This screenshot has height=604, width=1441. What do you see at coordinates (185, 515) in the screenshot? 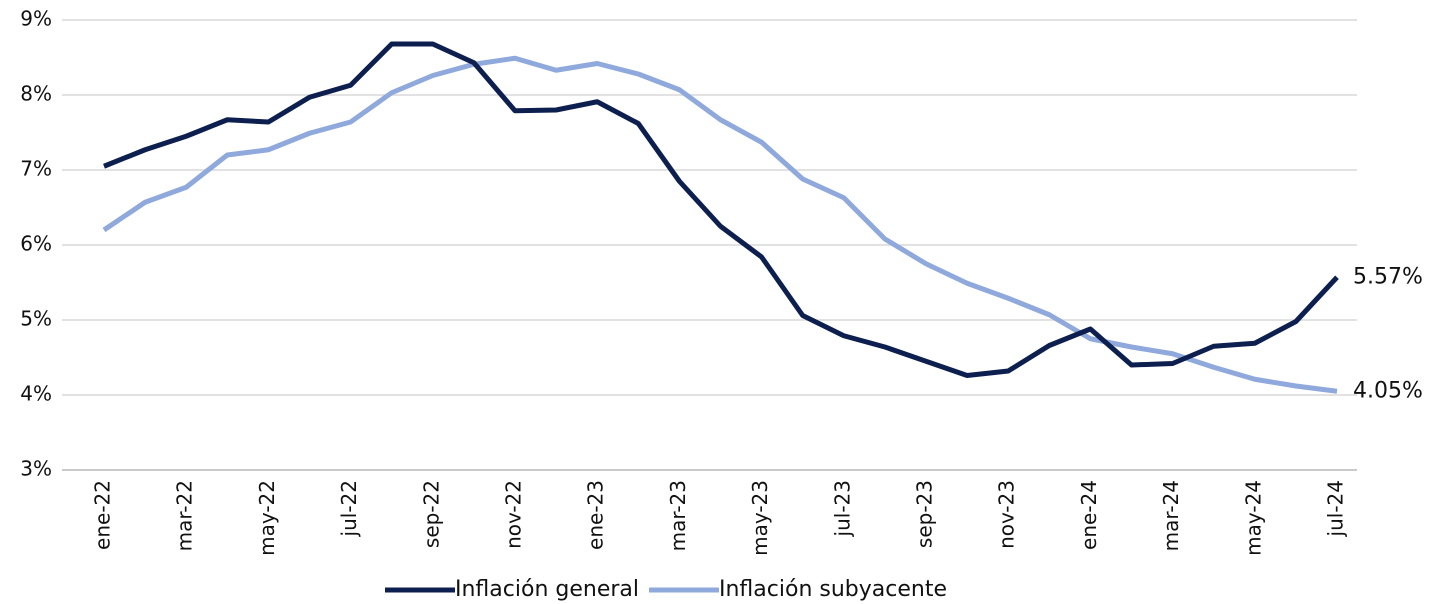
I see `x-tick-label: mar-22` at bounding box center [185, 515].